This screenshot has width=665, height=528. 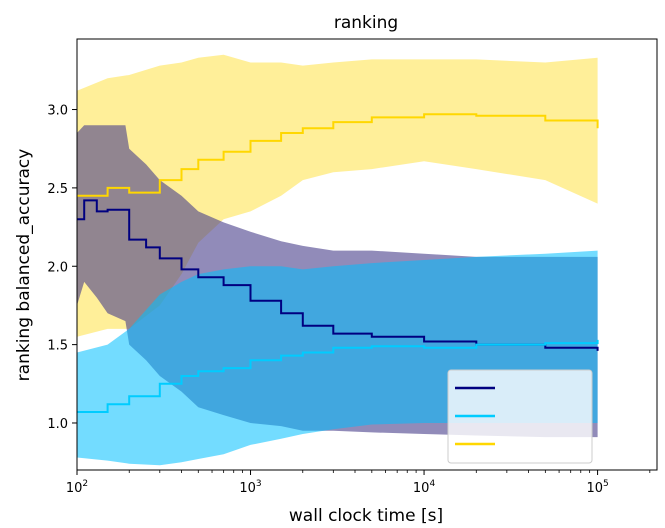 What do you see at coordinates (597, 487) in the screenshot?
I see `x-tick-label-3: 10⁵` at bounding box center [597, 487].